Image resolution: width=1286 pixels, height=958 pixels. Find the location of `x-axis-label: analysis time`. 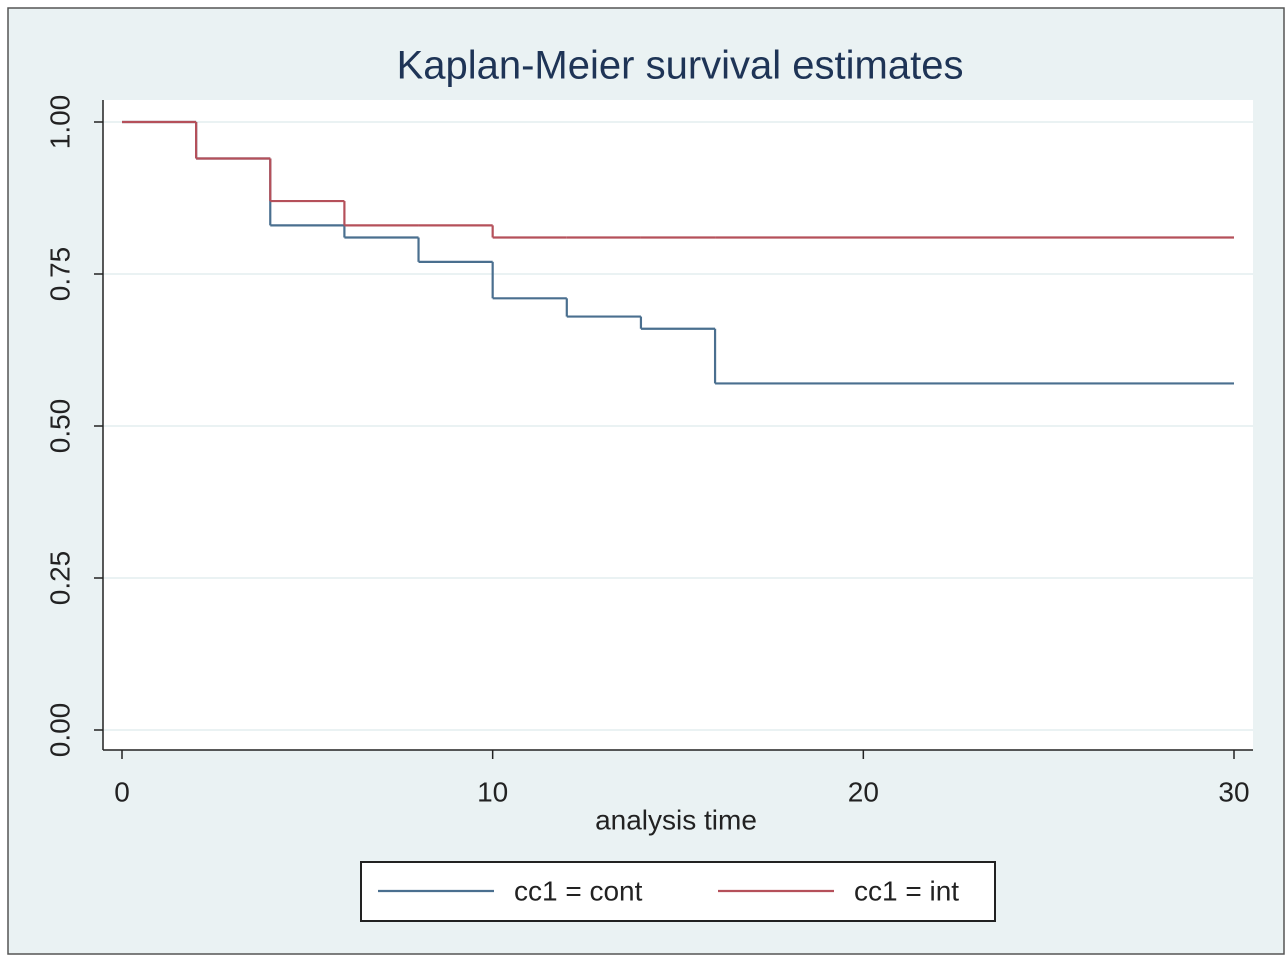

x-axis-label: analysis time is located at coordinates (676, 819).